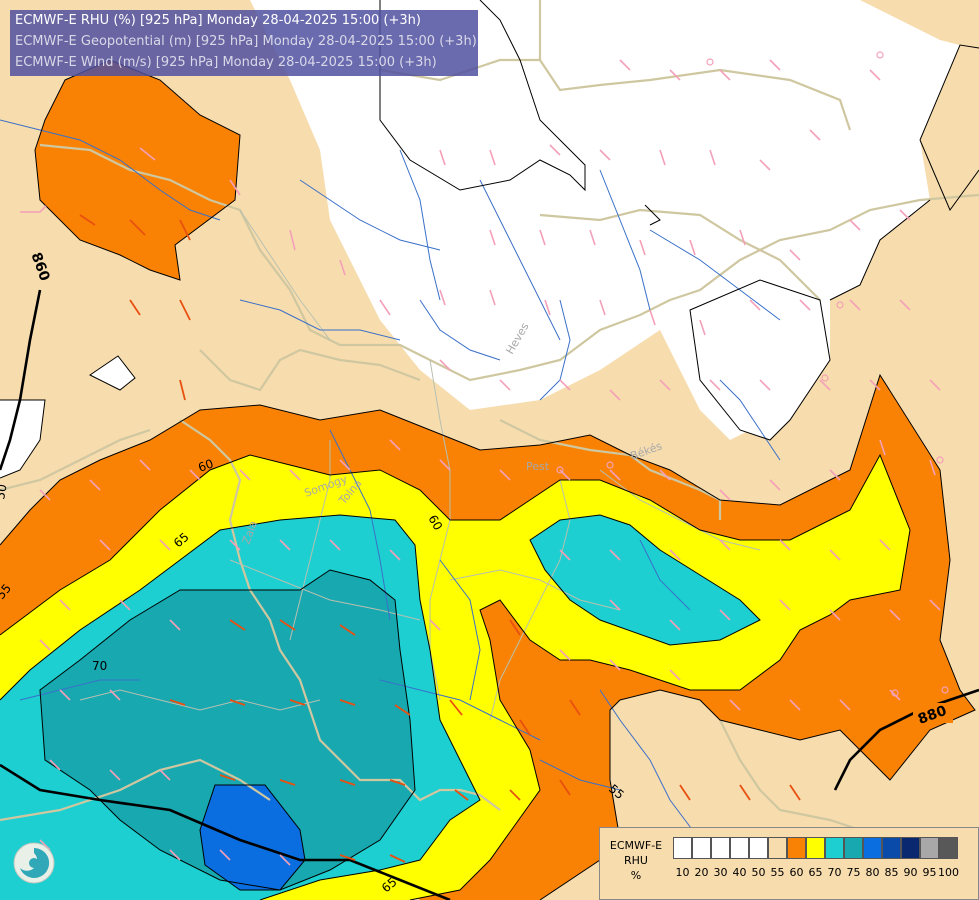  What do you see at coordinates (834, 872) in the screenshot?
I see `legend-tick-label: 70` at bounding box center [834, 872].